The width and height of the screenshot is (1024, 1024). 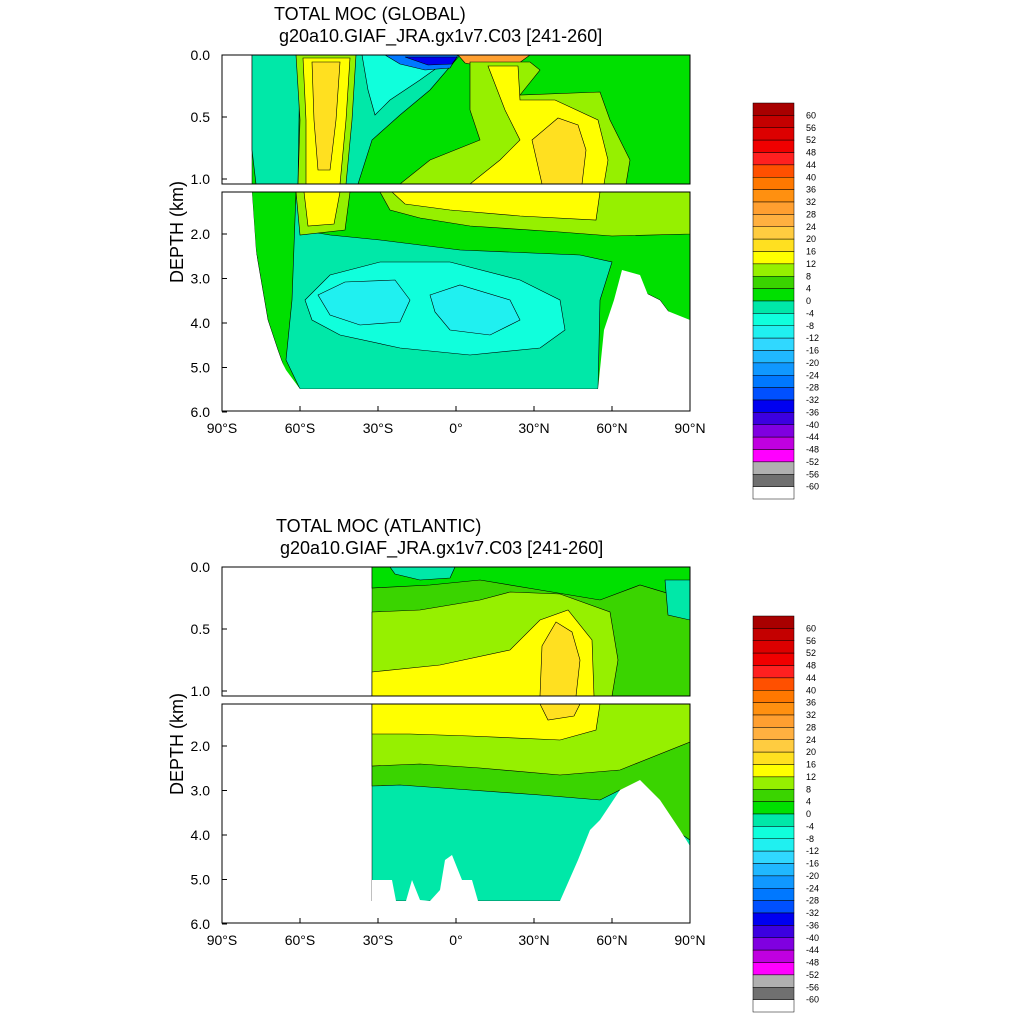 What do you see at coordinates (810, 839) in the screenshot?
I see `colorbar-label: -8` at bounding box center [810, 839].